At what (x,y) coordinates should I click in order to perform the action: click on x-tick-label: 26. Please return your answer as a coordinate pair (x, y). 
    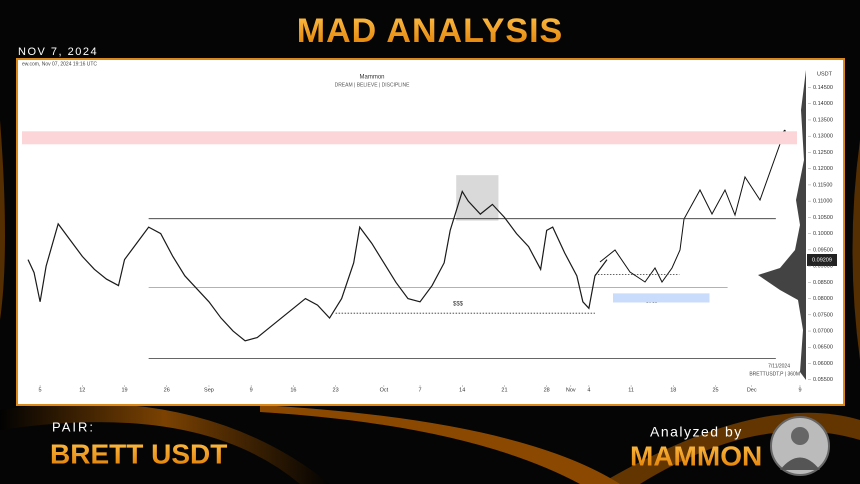
    Looking at the image, I should click on (167, 390).